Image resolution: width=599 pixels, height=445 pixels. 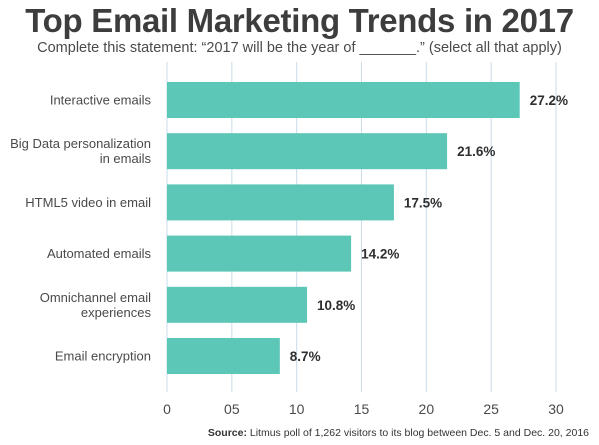 What do you see at coordinates (305, 356) in the screenshot?
I see `bar-value-label: 8.7%` at bounding box center [305, 356].